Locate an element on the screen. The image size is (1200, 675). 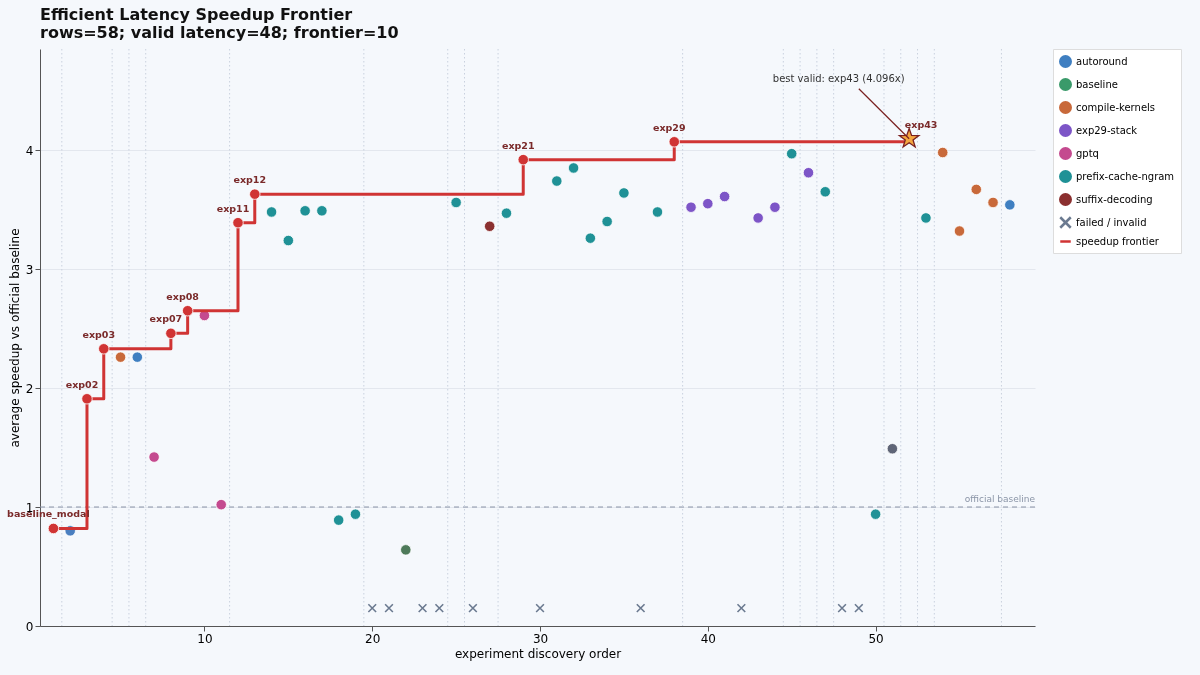
chart-subtitle: rows=58; valid latency=48; frontier=10 is located at coordinates (219, 32).